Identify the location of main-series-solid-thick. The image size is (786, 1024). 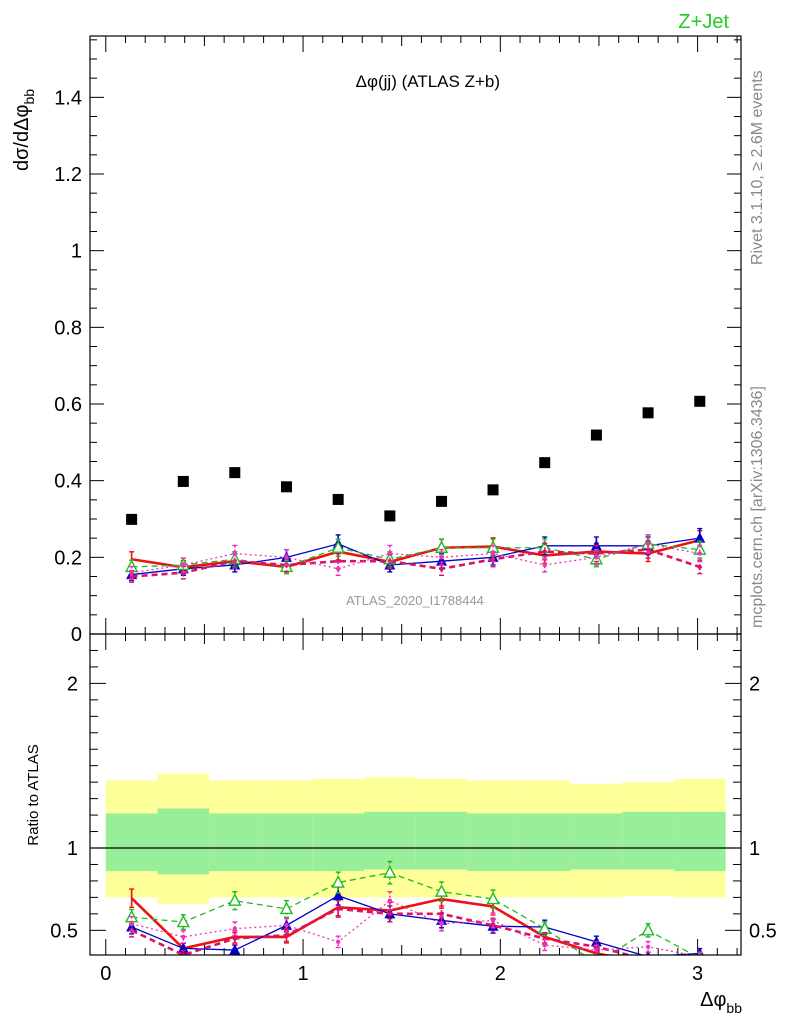
(416, 552).